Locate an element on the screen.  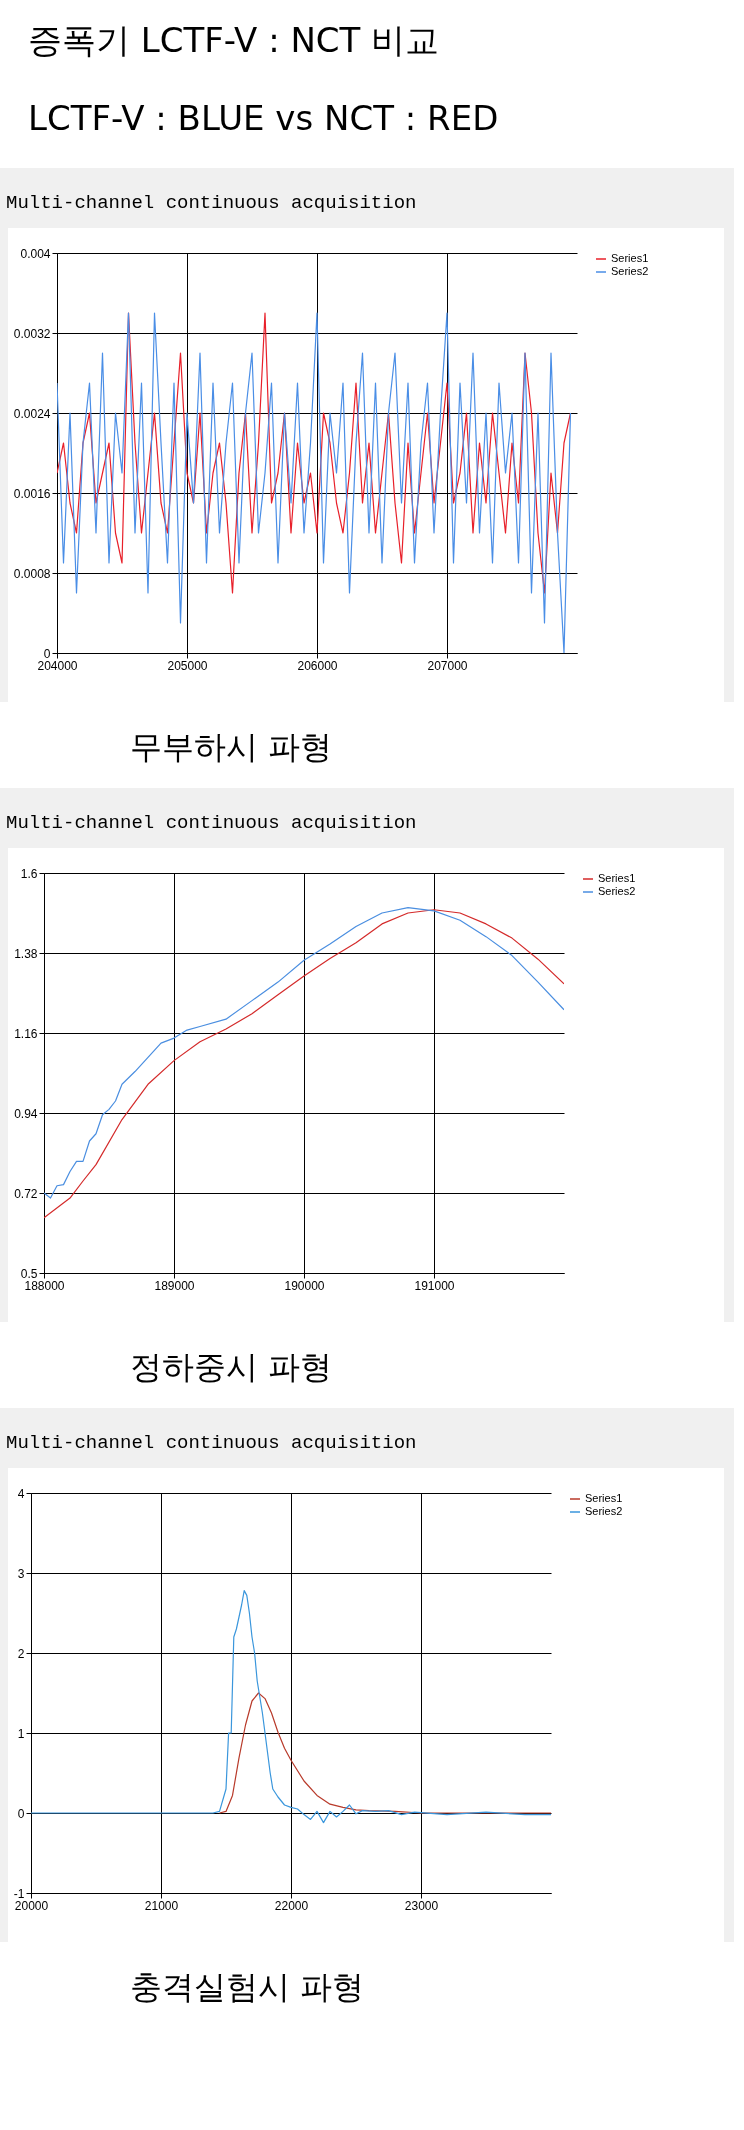
x-tick-label: 206000 is located at coordinates (317, 665).